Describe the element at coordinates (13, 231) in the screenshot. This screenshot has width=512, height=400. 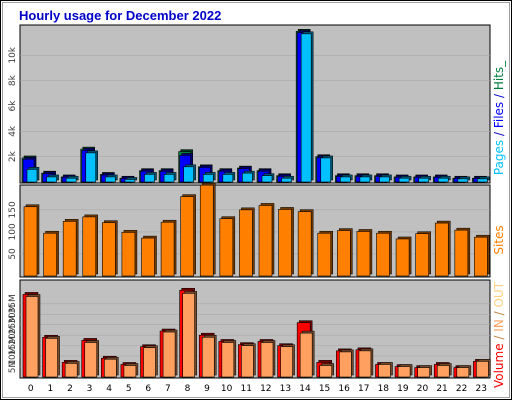
I see `y-tick-label: 100` at that location.